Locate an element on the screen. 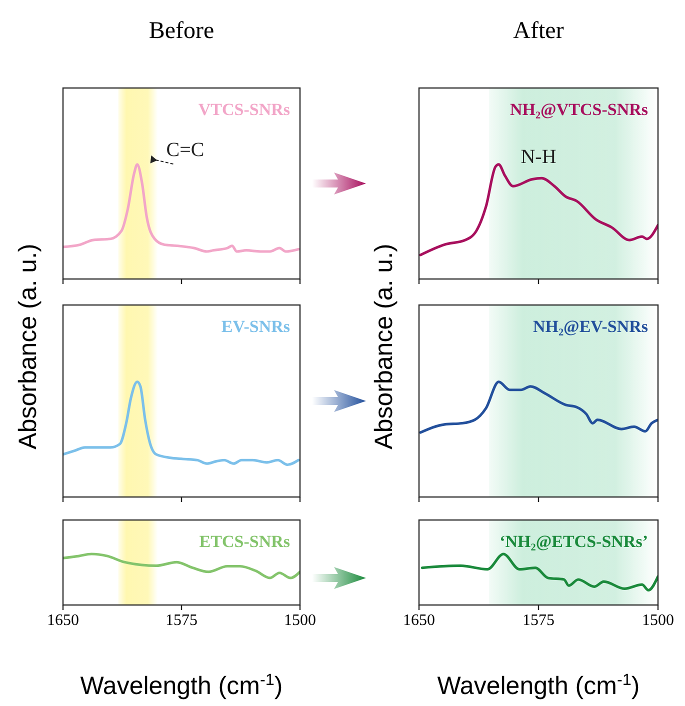 This screenshot has width=685, height=706. annotation: N-H is located at coordinates (538, 157).